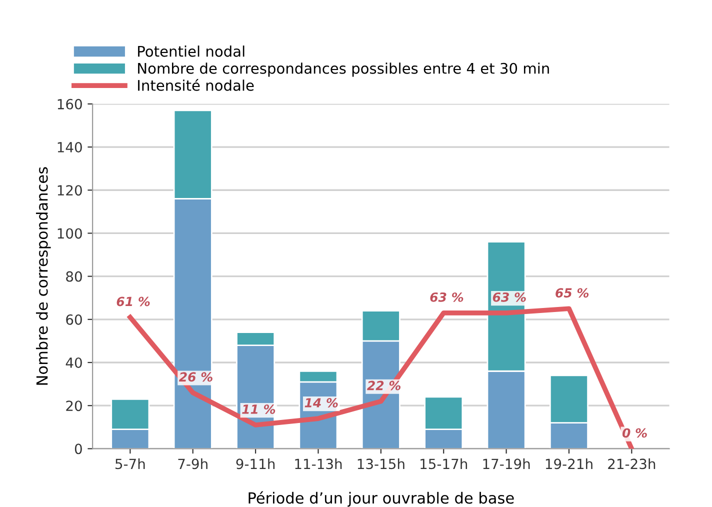  What do you see at coordinates (381, 464) in the screenshot?
I see `x-tick-label: 13-15h` at bounding box center [381, 464].